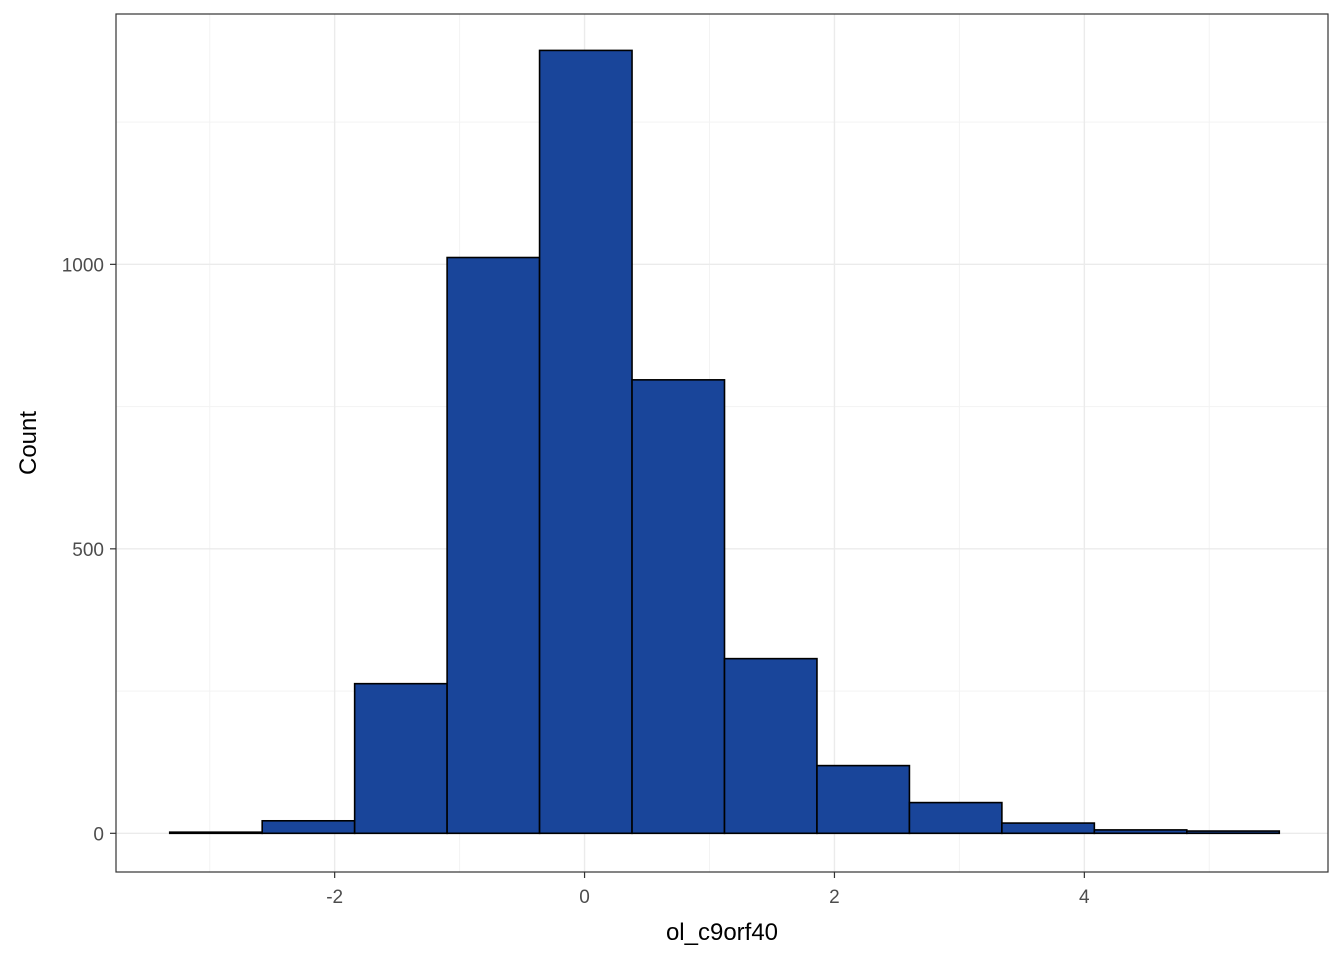 This screenshot has width=1344, height=960. I want to click on y-axis-ticks: 0 500 1000, so click(89, 550).